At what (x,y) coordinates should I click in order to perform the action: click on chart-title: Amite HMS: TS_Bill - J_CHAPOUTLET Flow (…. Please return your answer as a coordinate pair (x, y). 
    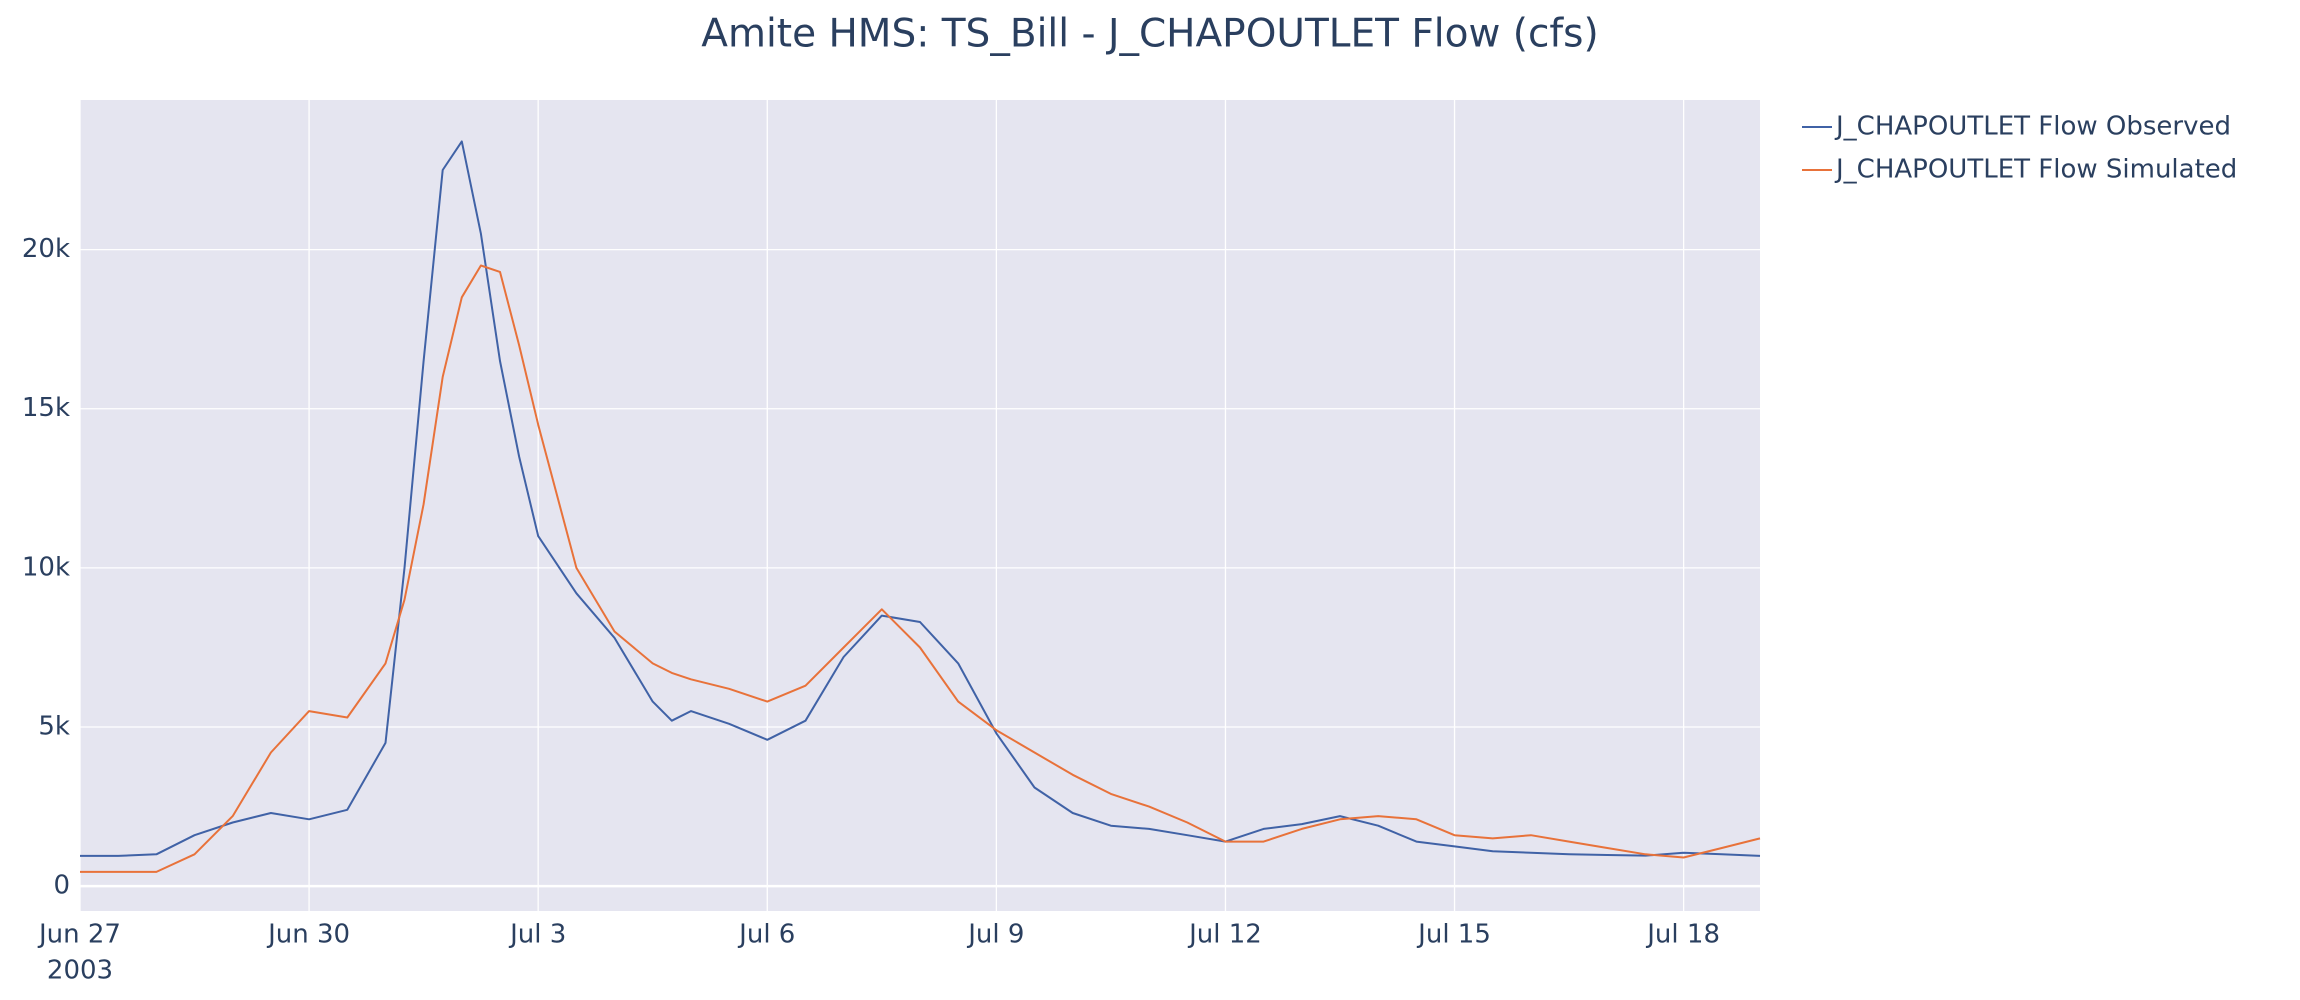
    Looking at the image, I should click on (1149, 34).